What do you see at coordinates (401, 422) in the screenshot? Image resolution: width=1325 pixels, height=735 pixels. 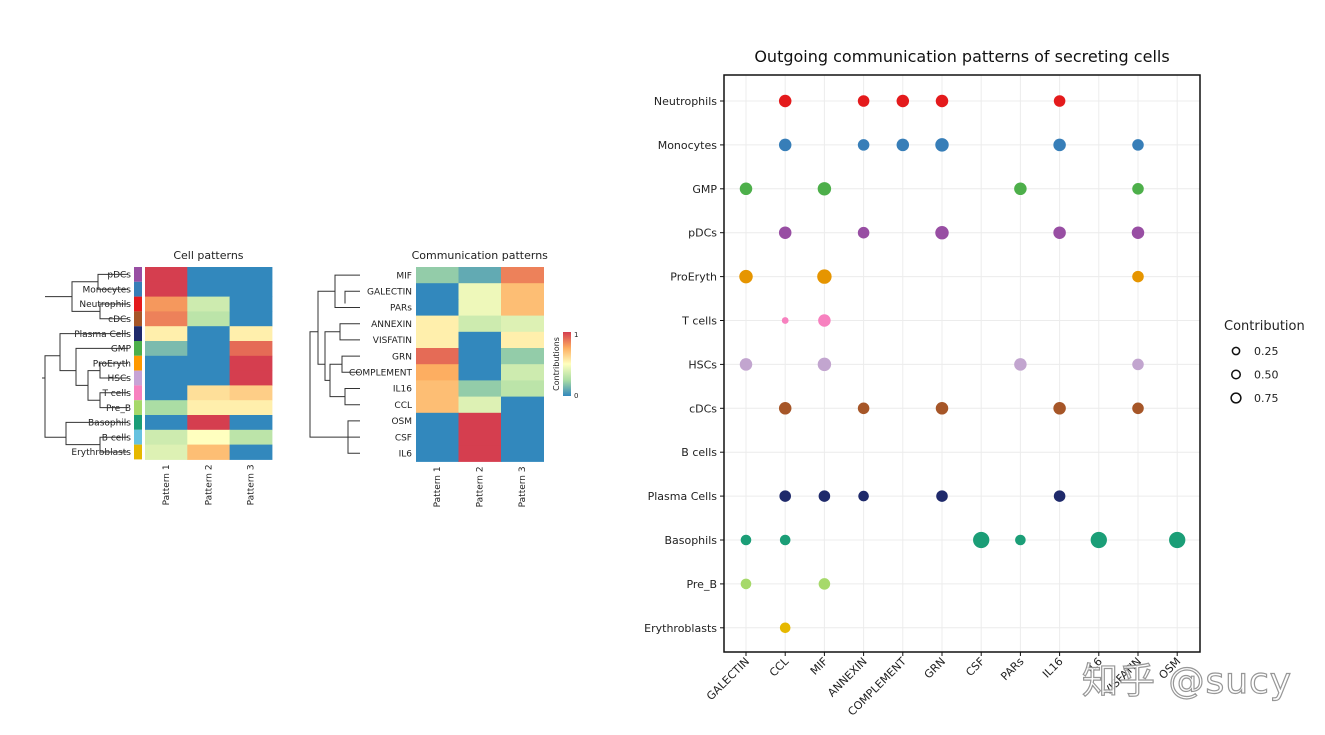 I see `row-label: OSM` at bounding box center [401, 422].